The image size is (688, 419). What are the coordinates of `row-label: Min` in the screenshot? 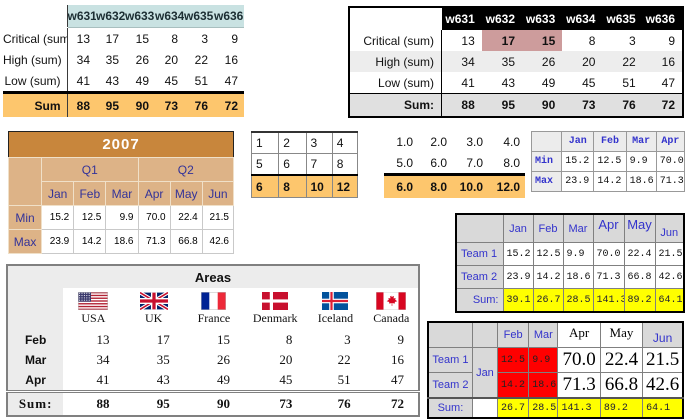 It's located at (546, 161).